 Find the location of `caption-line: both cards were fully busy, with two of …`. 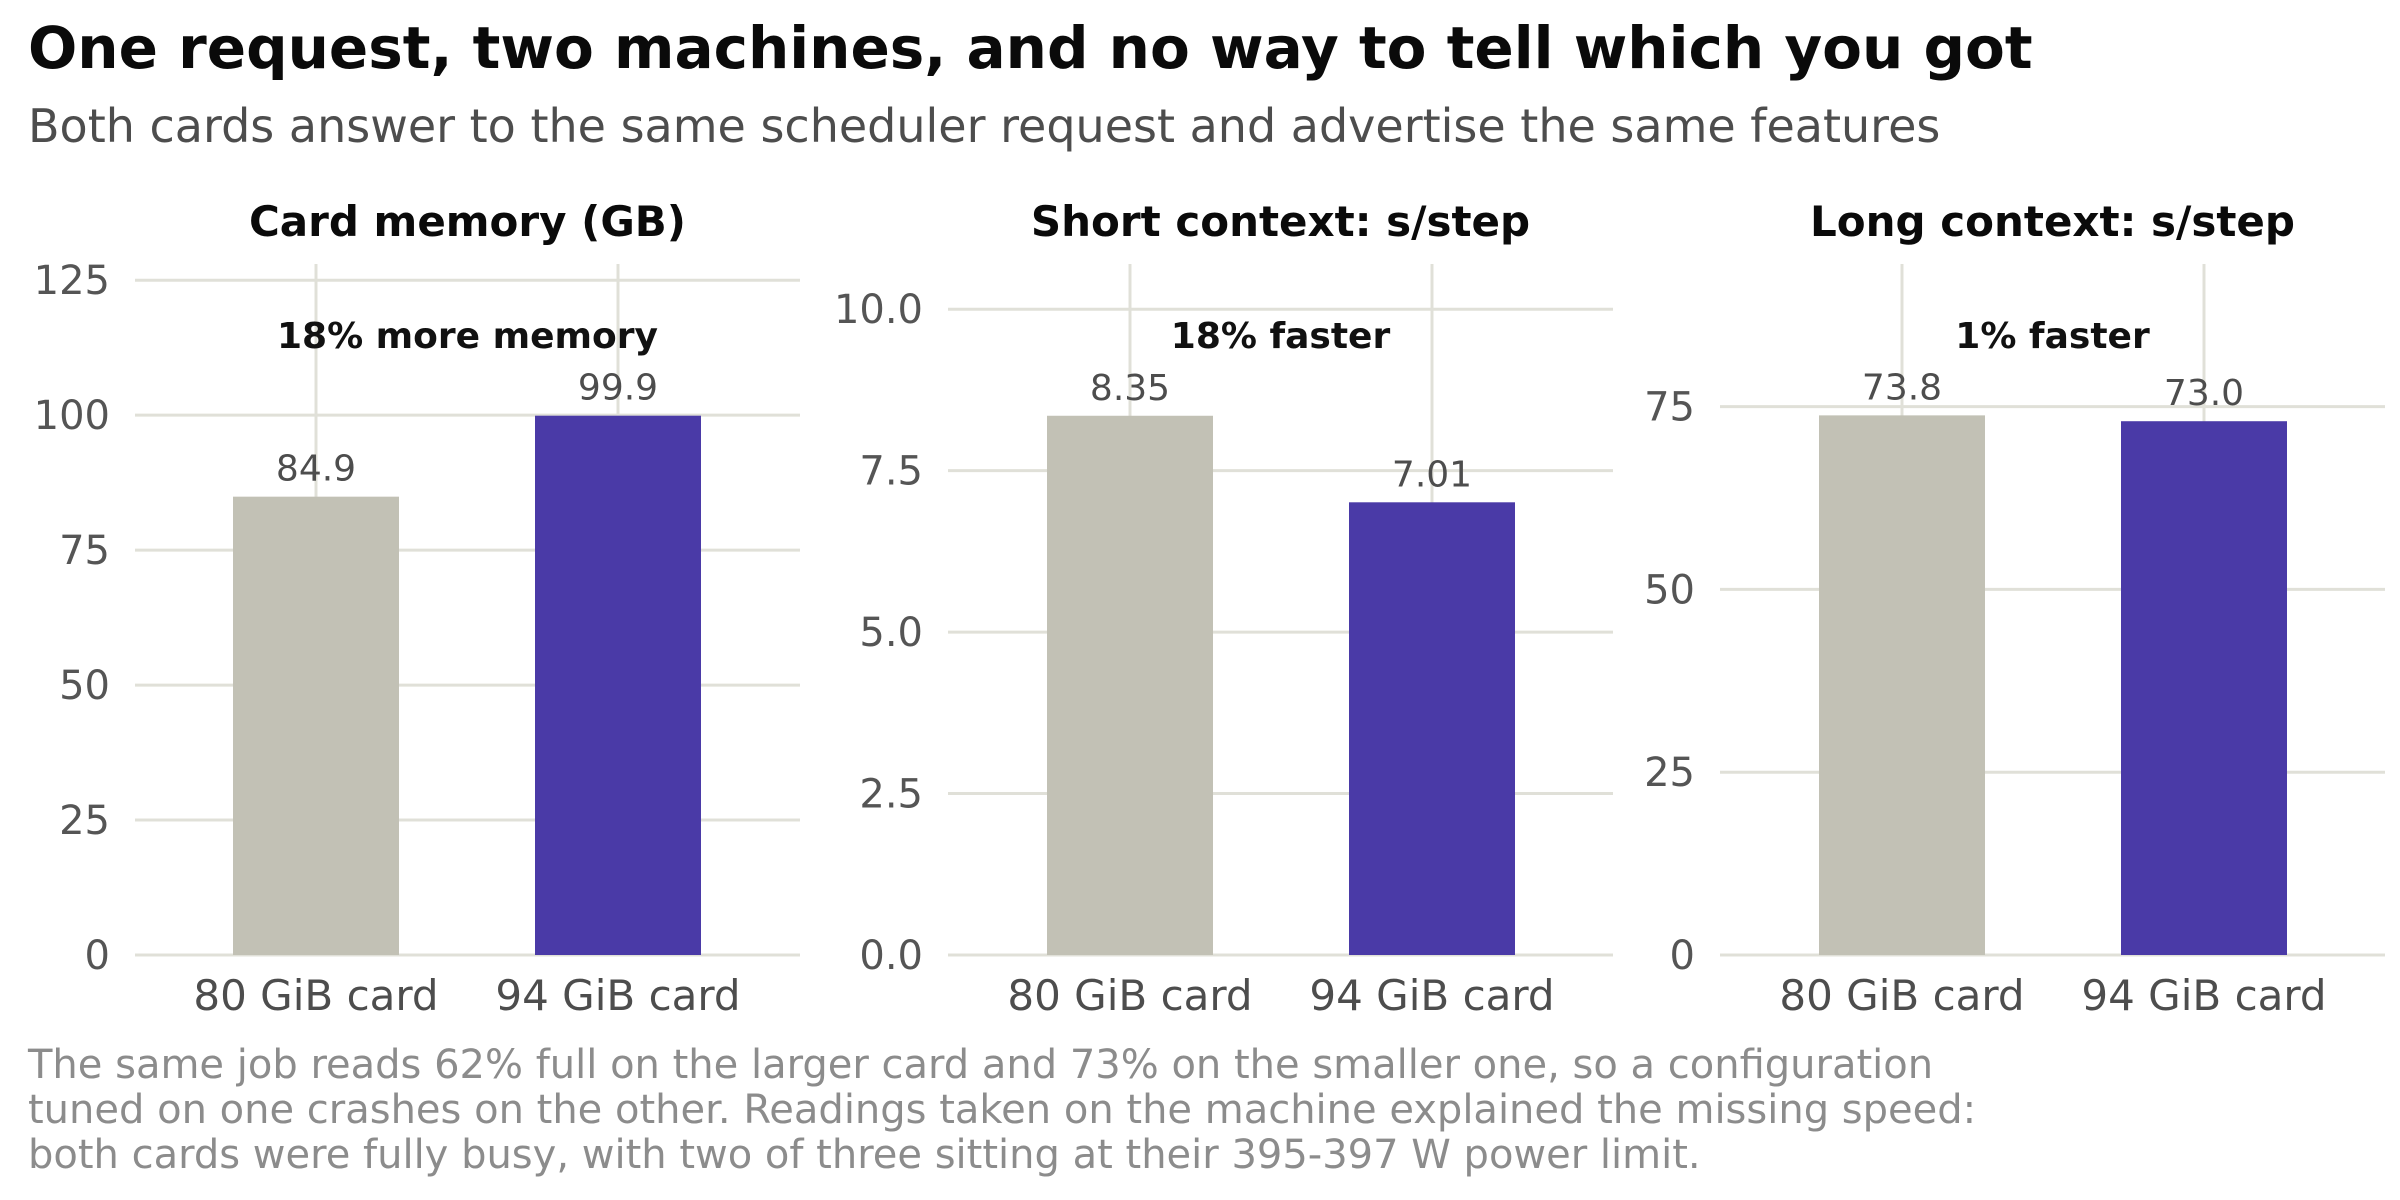

caption-line: both cards were fully busy, with two of … is located at coordinates (864, 1155).